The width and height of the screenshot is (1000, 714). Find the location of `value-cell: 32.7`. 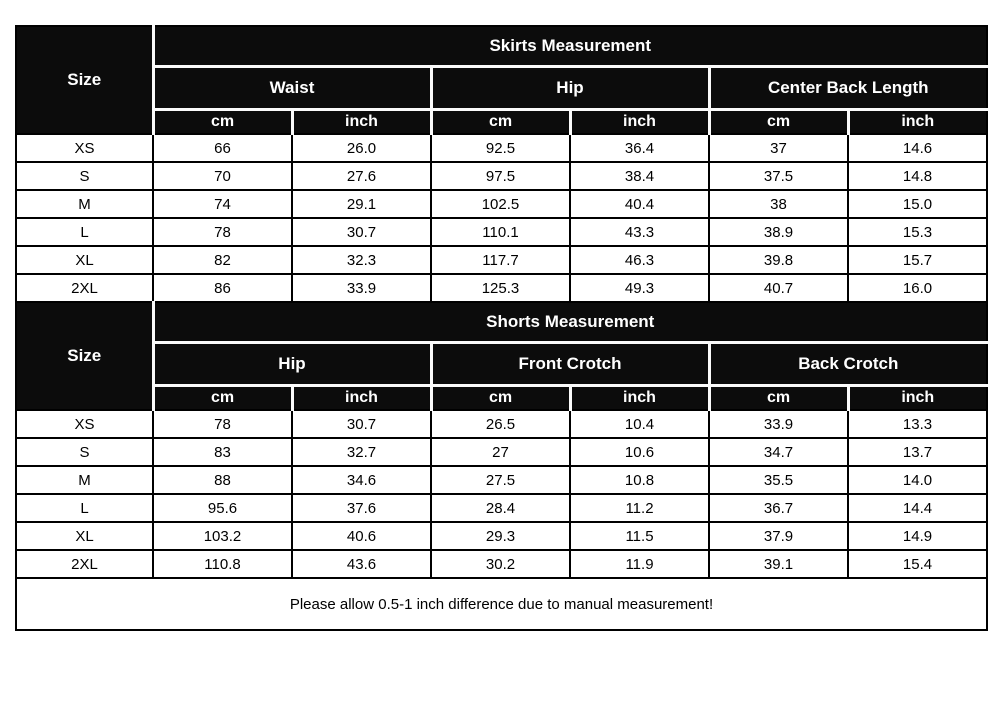

value-cell: 32.7 is located at coordinates (361, 452).